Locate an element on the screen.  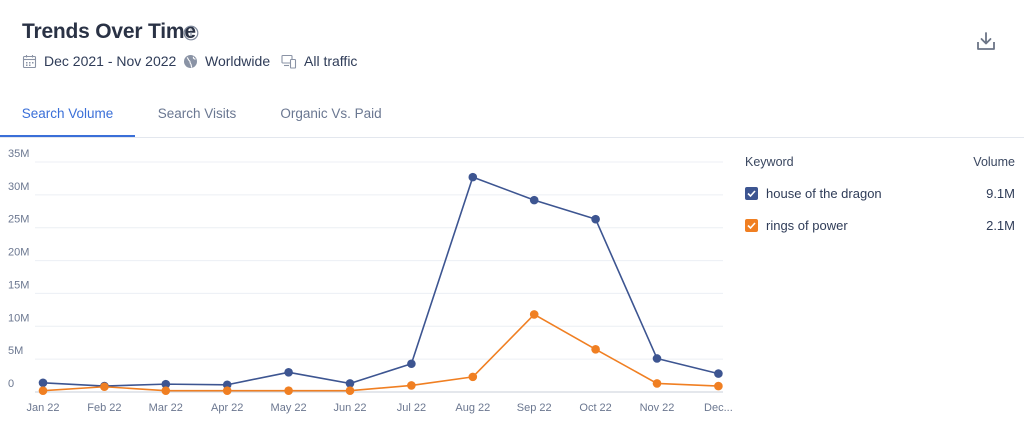
legend-volume: 9.1M is located at coordinates (1000, 193).